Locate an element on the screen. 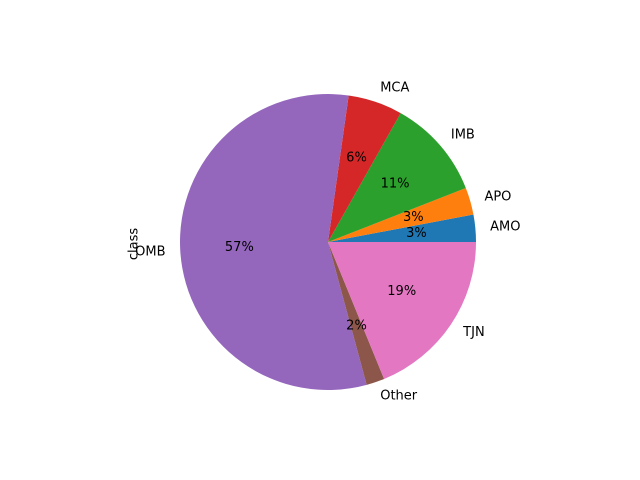  slice-label-amo: AMO is located at coordinates (505, 226).